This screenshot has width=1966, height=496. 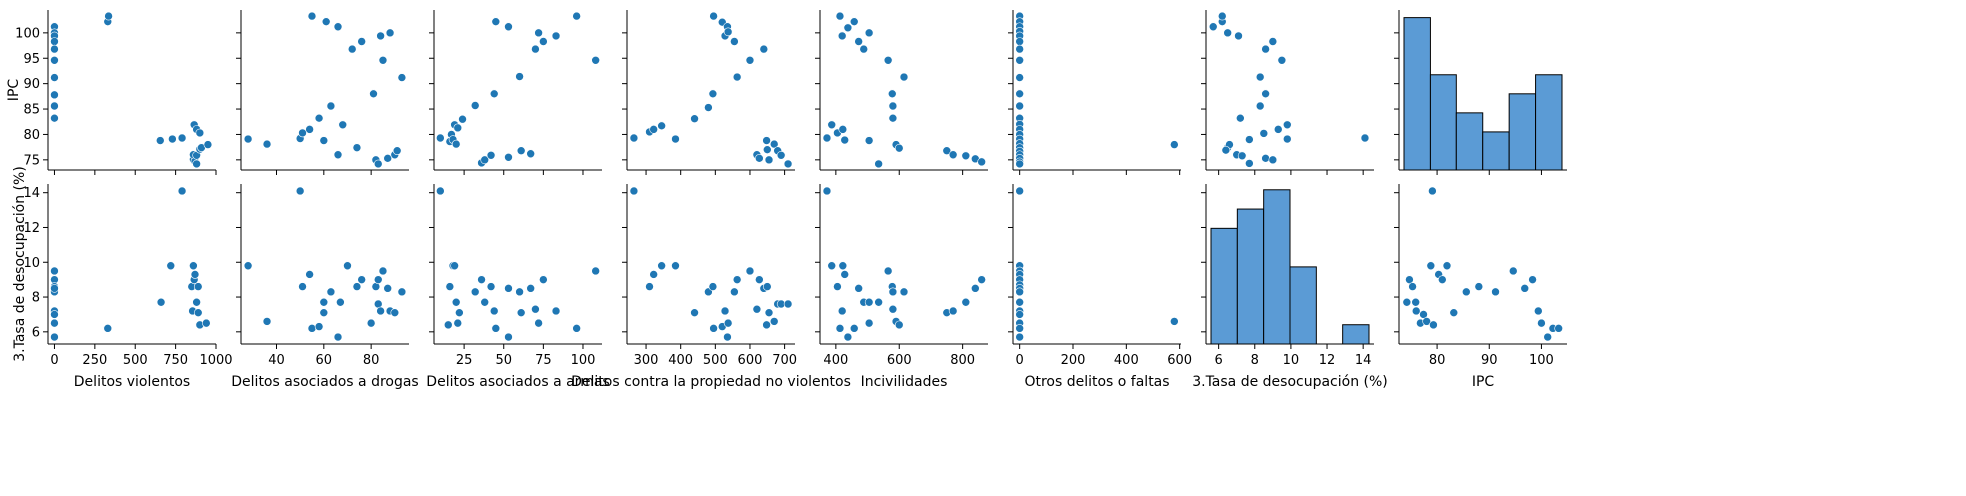 What do you see at coordinates (1094, 92) in the screenshot?
I see `subplot-r0-c5` at bounding box center [1094, 92].